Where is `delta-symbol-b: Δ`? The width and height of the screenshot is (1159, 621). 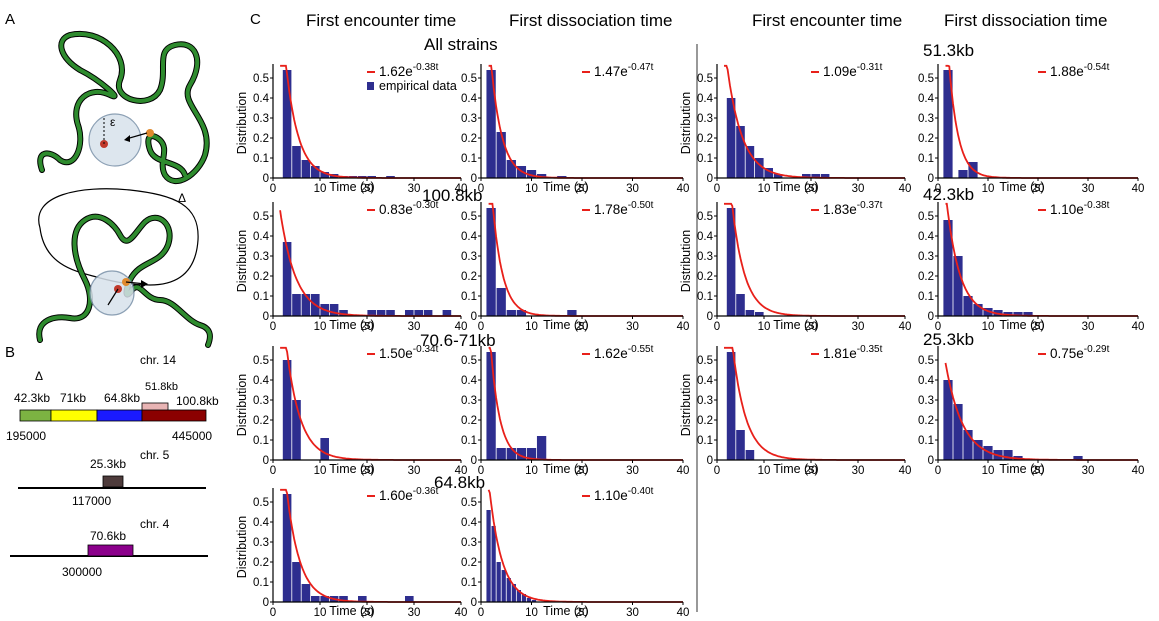
delta-symbol-b: Δ is located at coordinates (39, 376).